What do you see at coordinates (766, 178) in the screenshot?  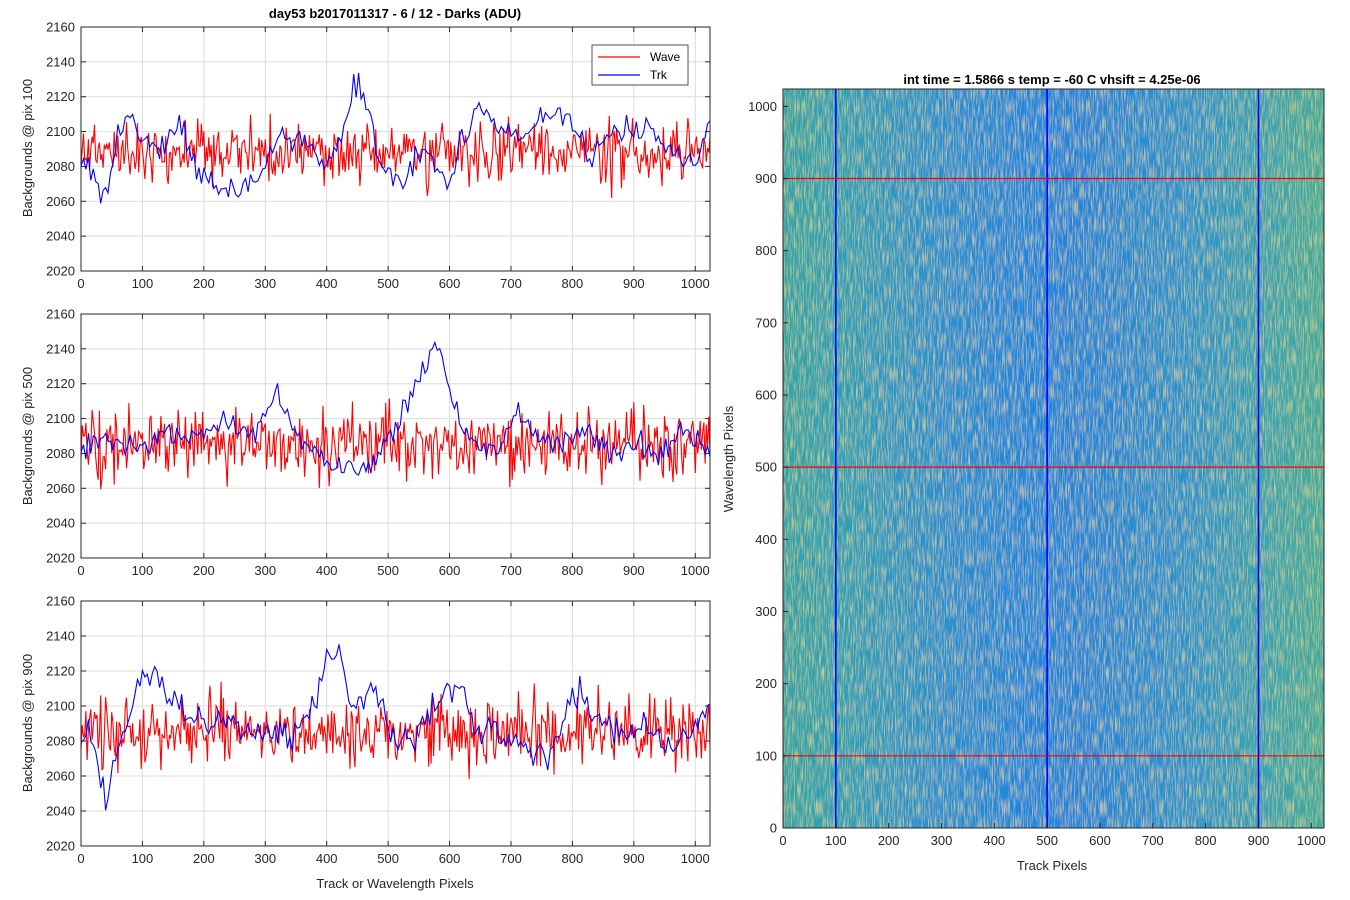 I see `heatmap-y-tick-label: 900` at bounding box center [766, 178].